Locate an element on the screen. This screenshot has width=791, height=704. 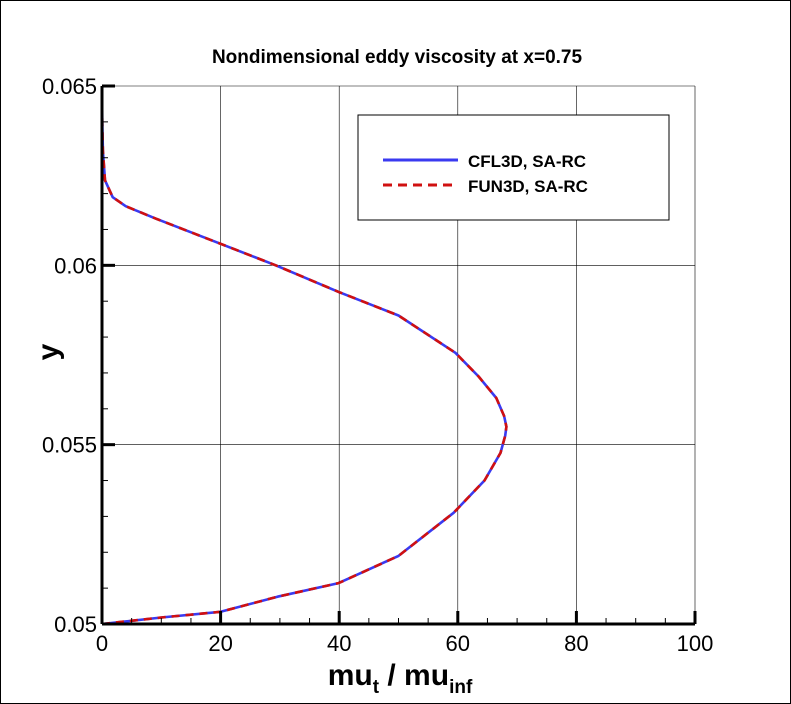
legend-label-cfl3d: CFL3D, SA-RC is located at coordinates (527, 161).